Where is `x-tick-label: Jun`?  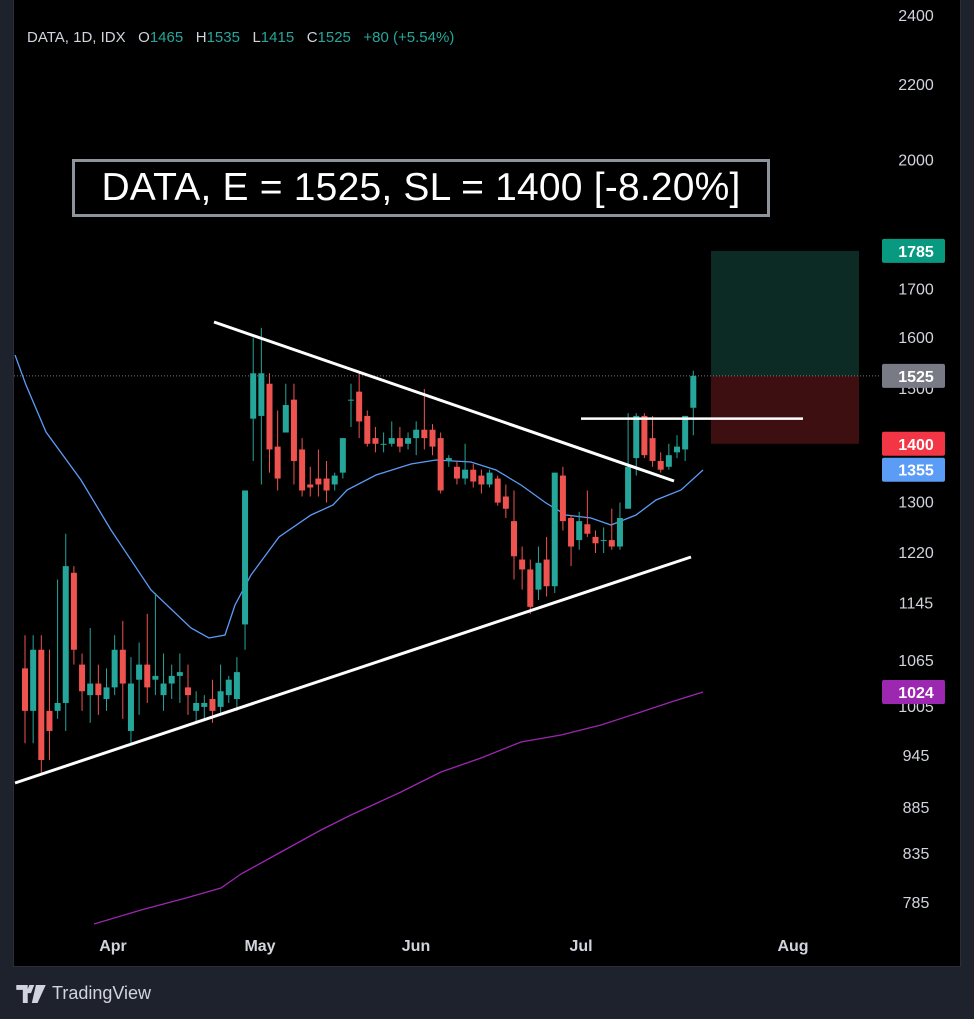
x-tick-label: Jun is located at coordinates (416, 946).